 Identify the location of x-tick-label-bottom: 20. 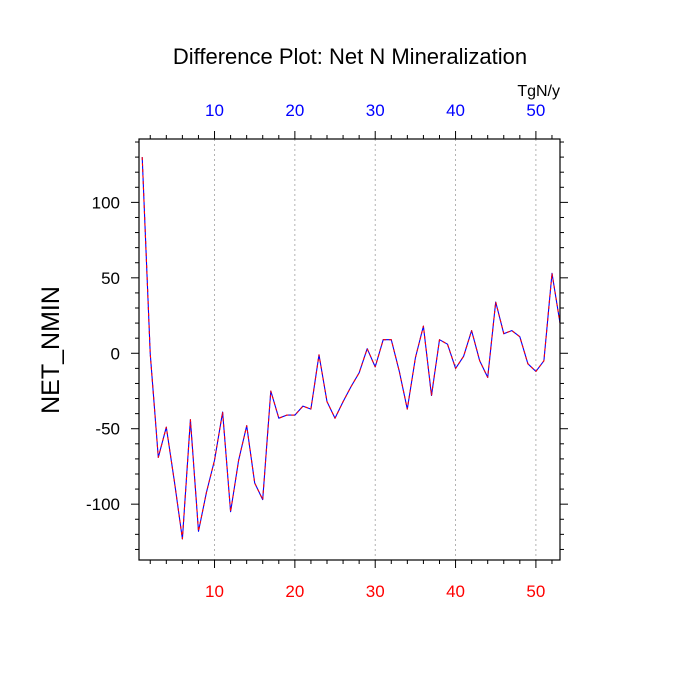
(294, 591).